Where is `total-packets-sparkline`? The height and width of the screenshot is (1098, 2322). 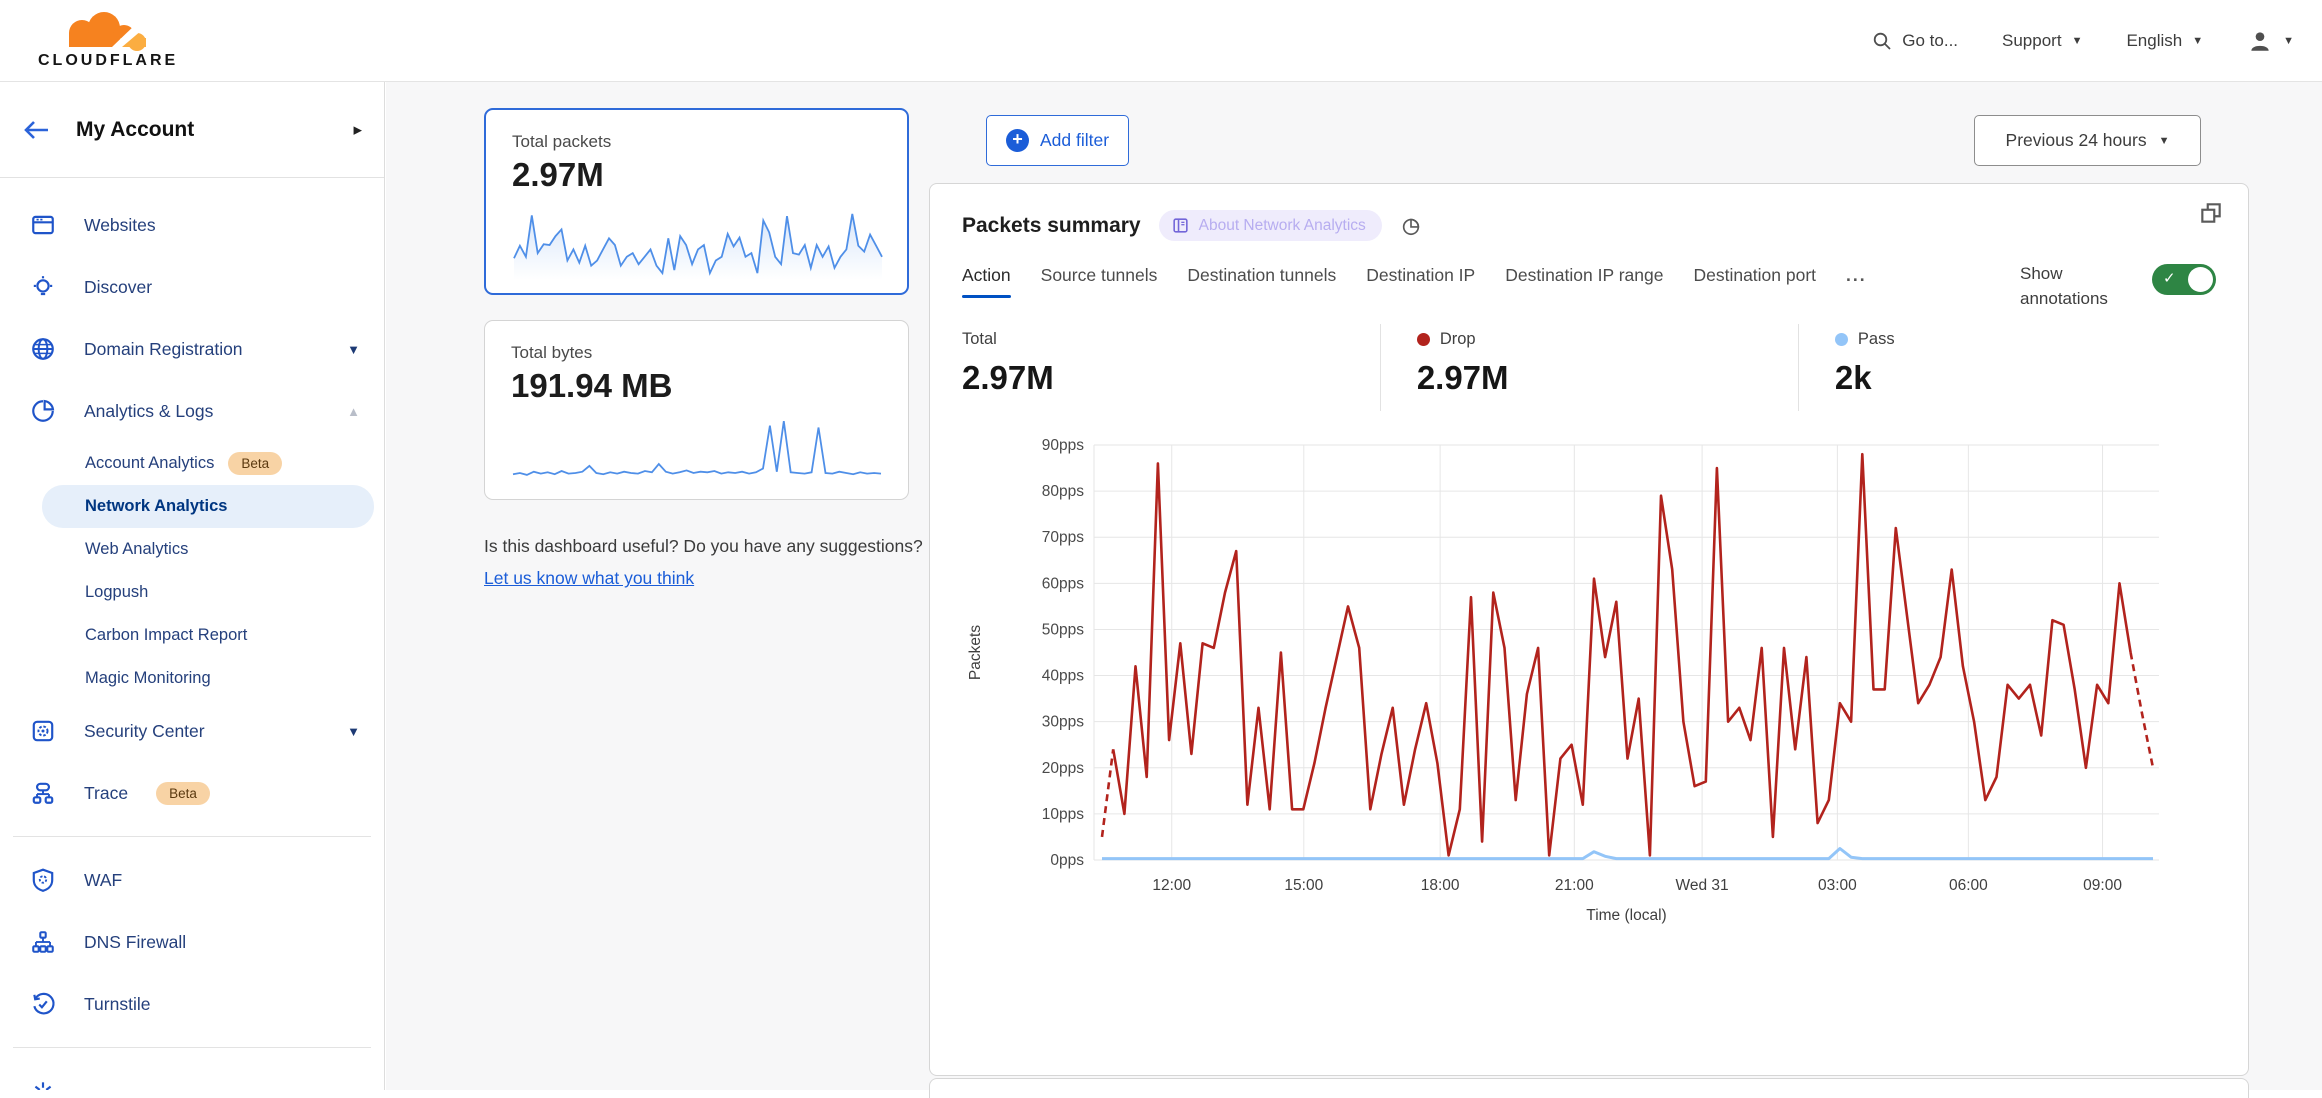
total-packets-sparkline is located at coordinates (698, 246).